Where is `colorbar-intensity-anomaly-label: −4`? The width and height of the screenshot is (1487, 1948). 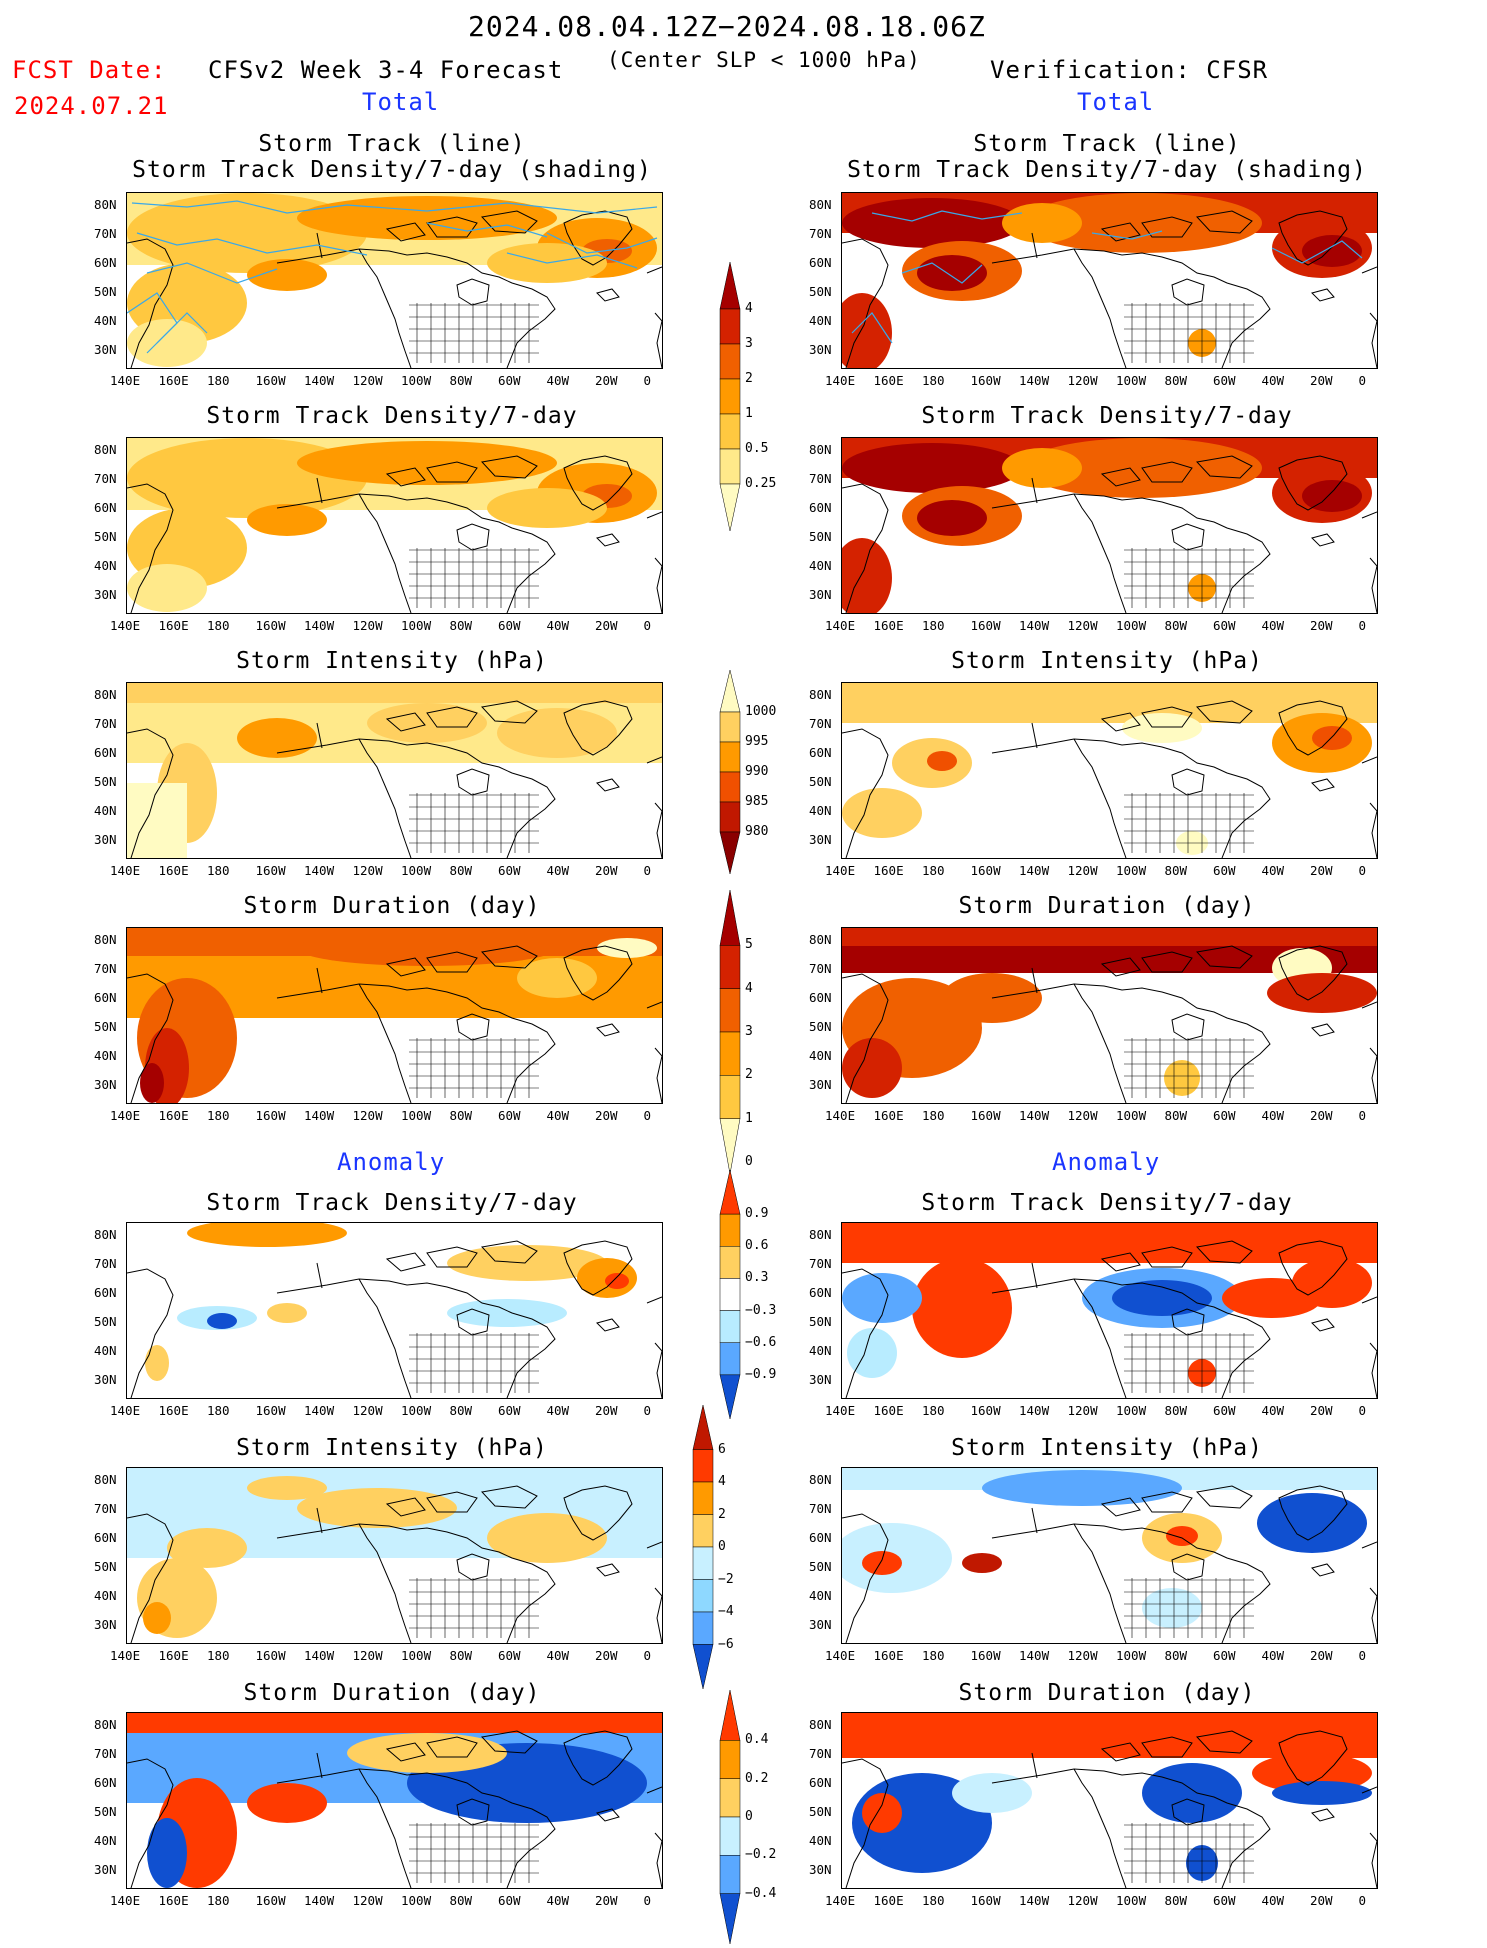 colorbar-intensity-anomaly-label: −4 is located at coordinates (726, 1611).